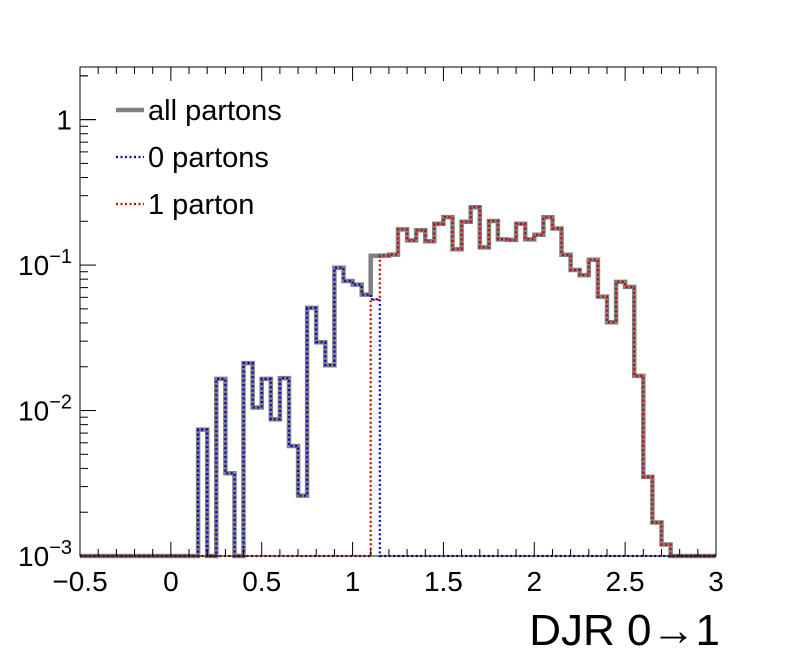  Describe the element at coordinates (45, 263) in the screenshot. I see `y-tick-label: 10⁻¹` at that location.